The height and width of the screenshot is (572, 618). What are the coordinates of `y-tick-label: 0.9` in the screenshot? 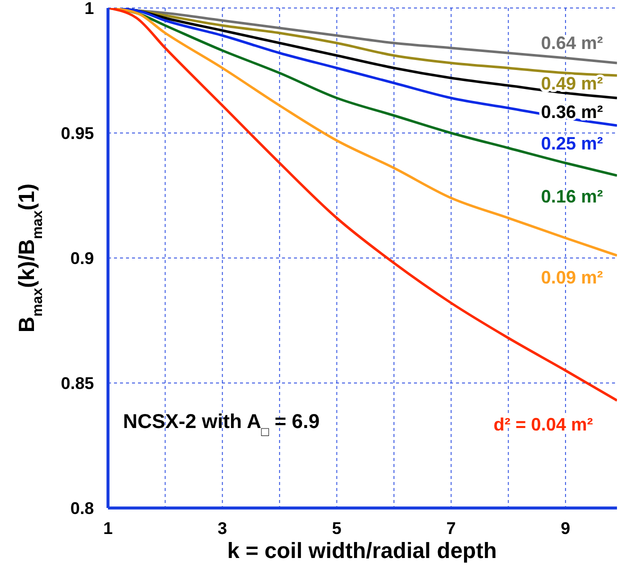 It's located at (82, 258).